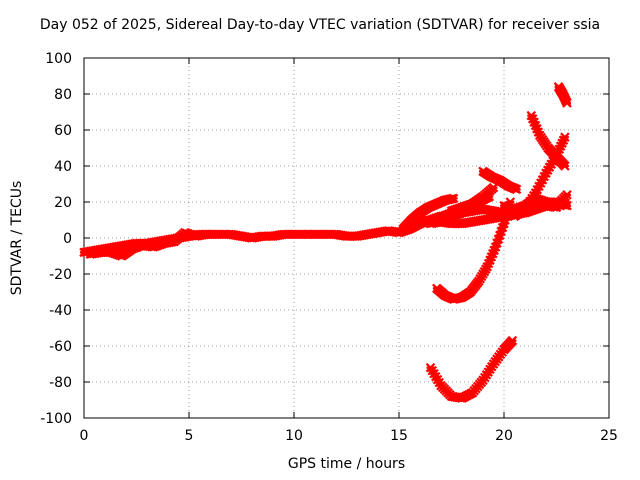 This screenshot has width=640, height=480. I want to click on y-tick-label: 60, so click(63, 131).